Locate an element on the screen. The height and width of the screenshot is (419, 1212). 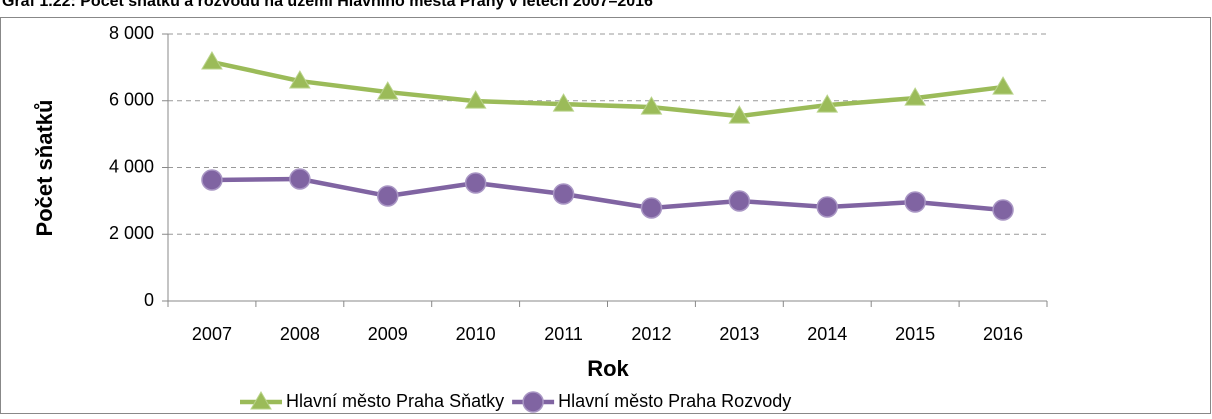
y-tick-label: 4 000 is located at coordinates (131, 166).